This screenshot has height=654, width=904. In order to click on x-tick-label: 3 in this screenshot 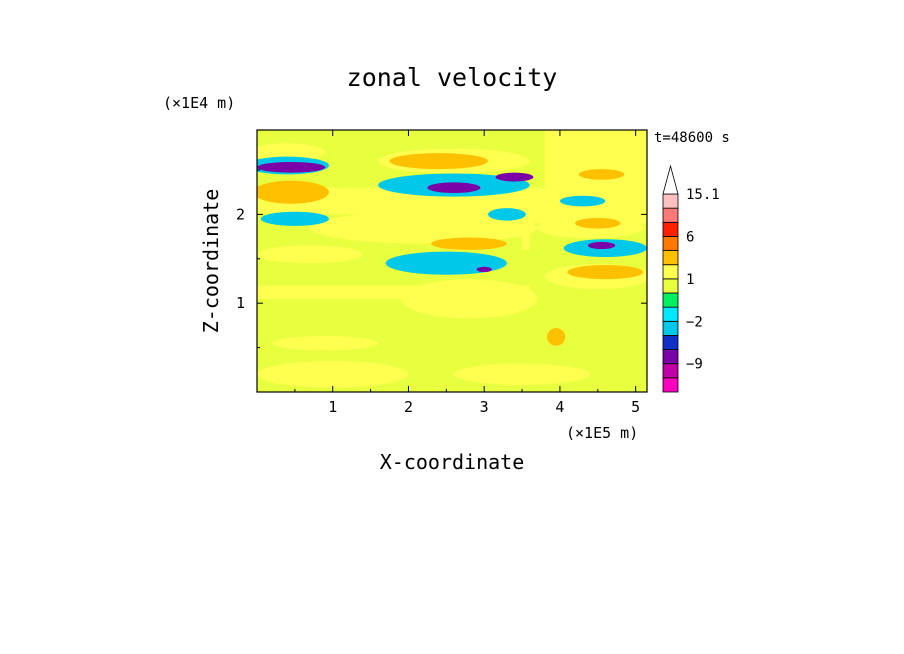, I will do `click(484, 407)`.